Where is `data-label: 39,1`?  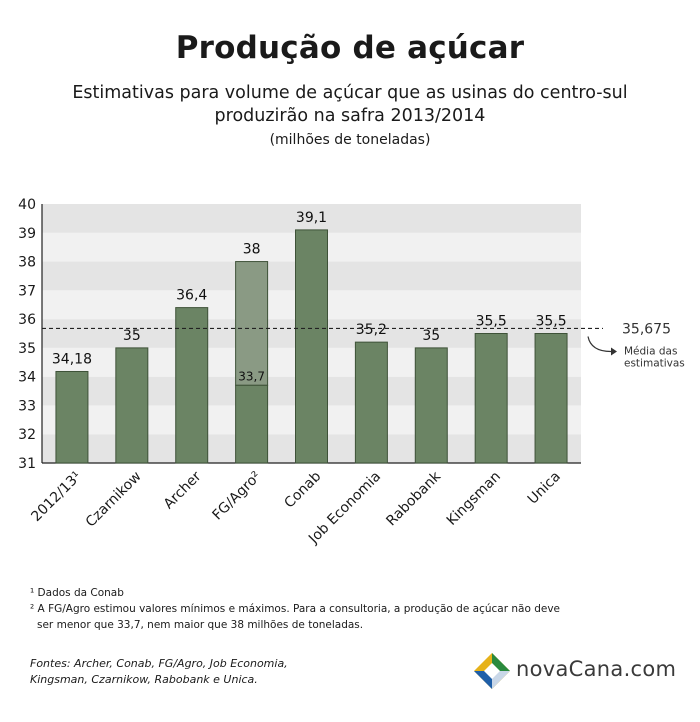 data-label: 39,1 is located at coordinates (311, 218).